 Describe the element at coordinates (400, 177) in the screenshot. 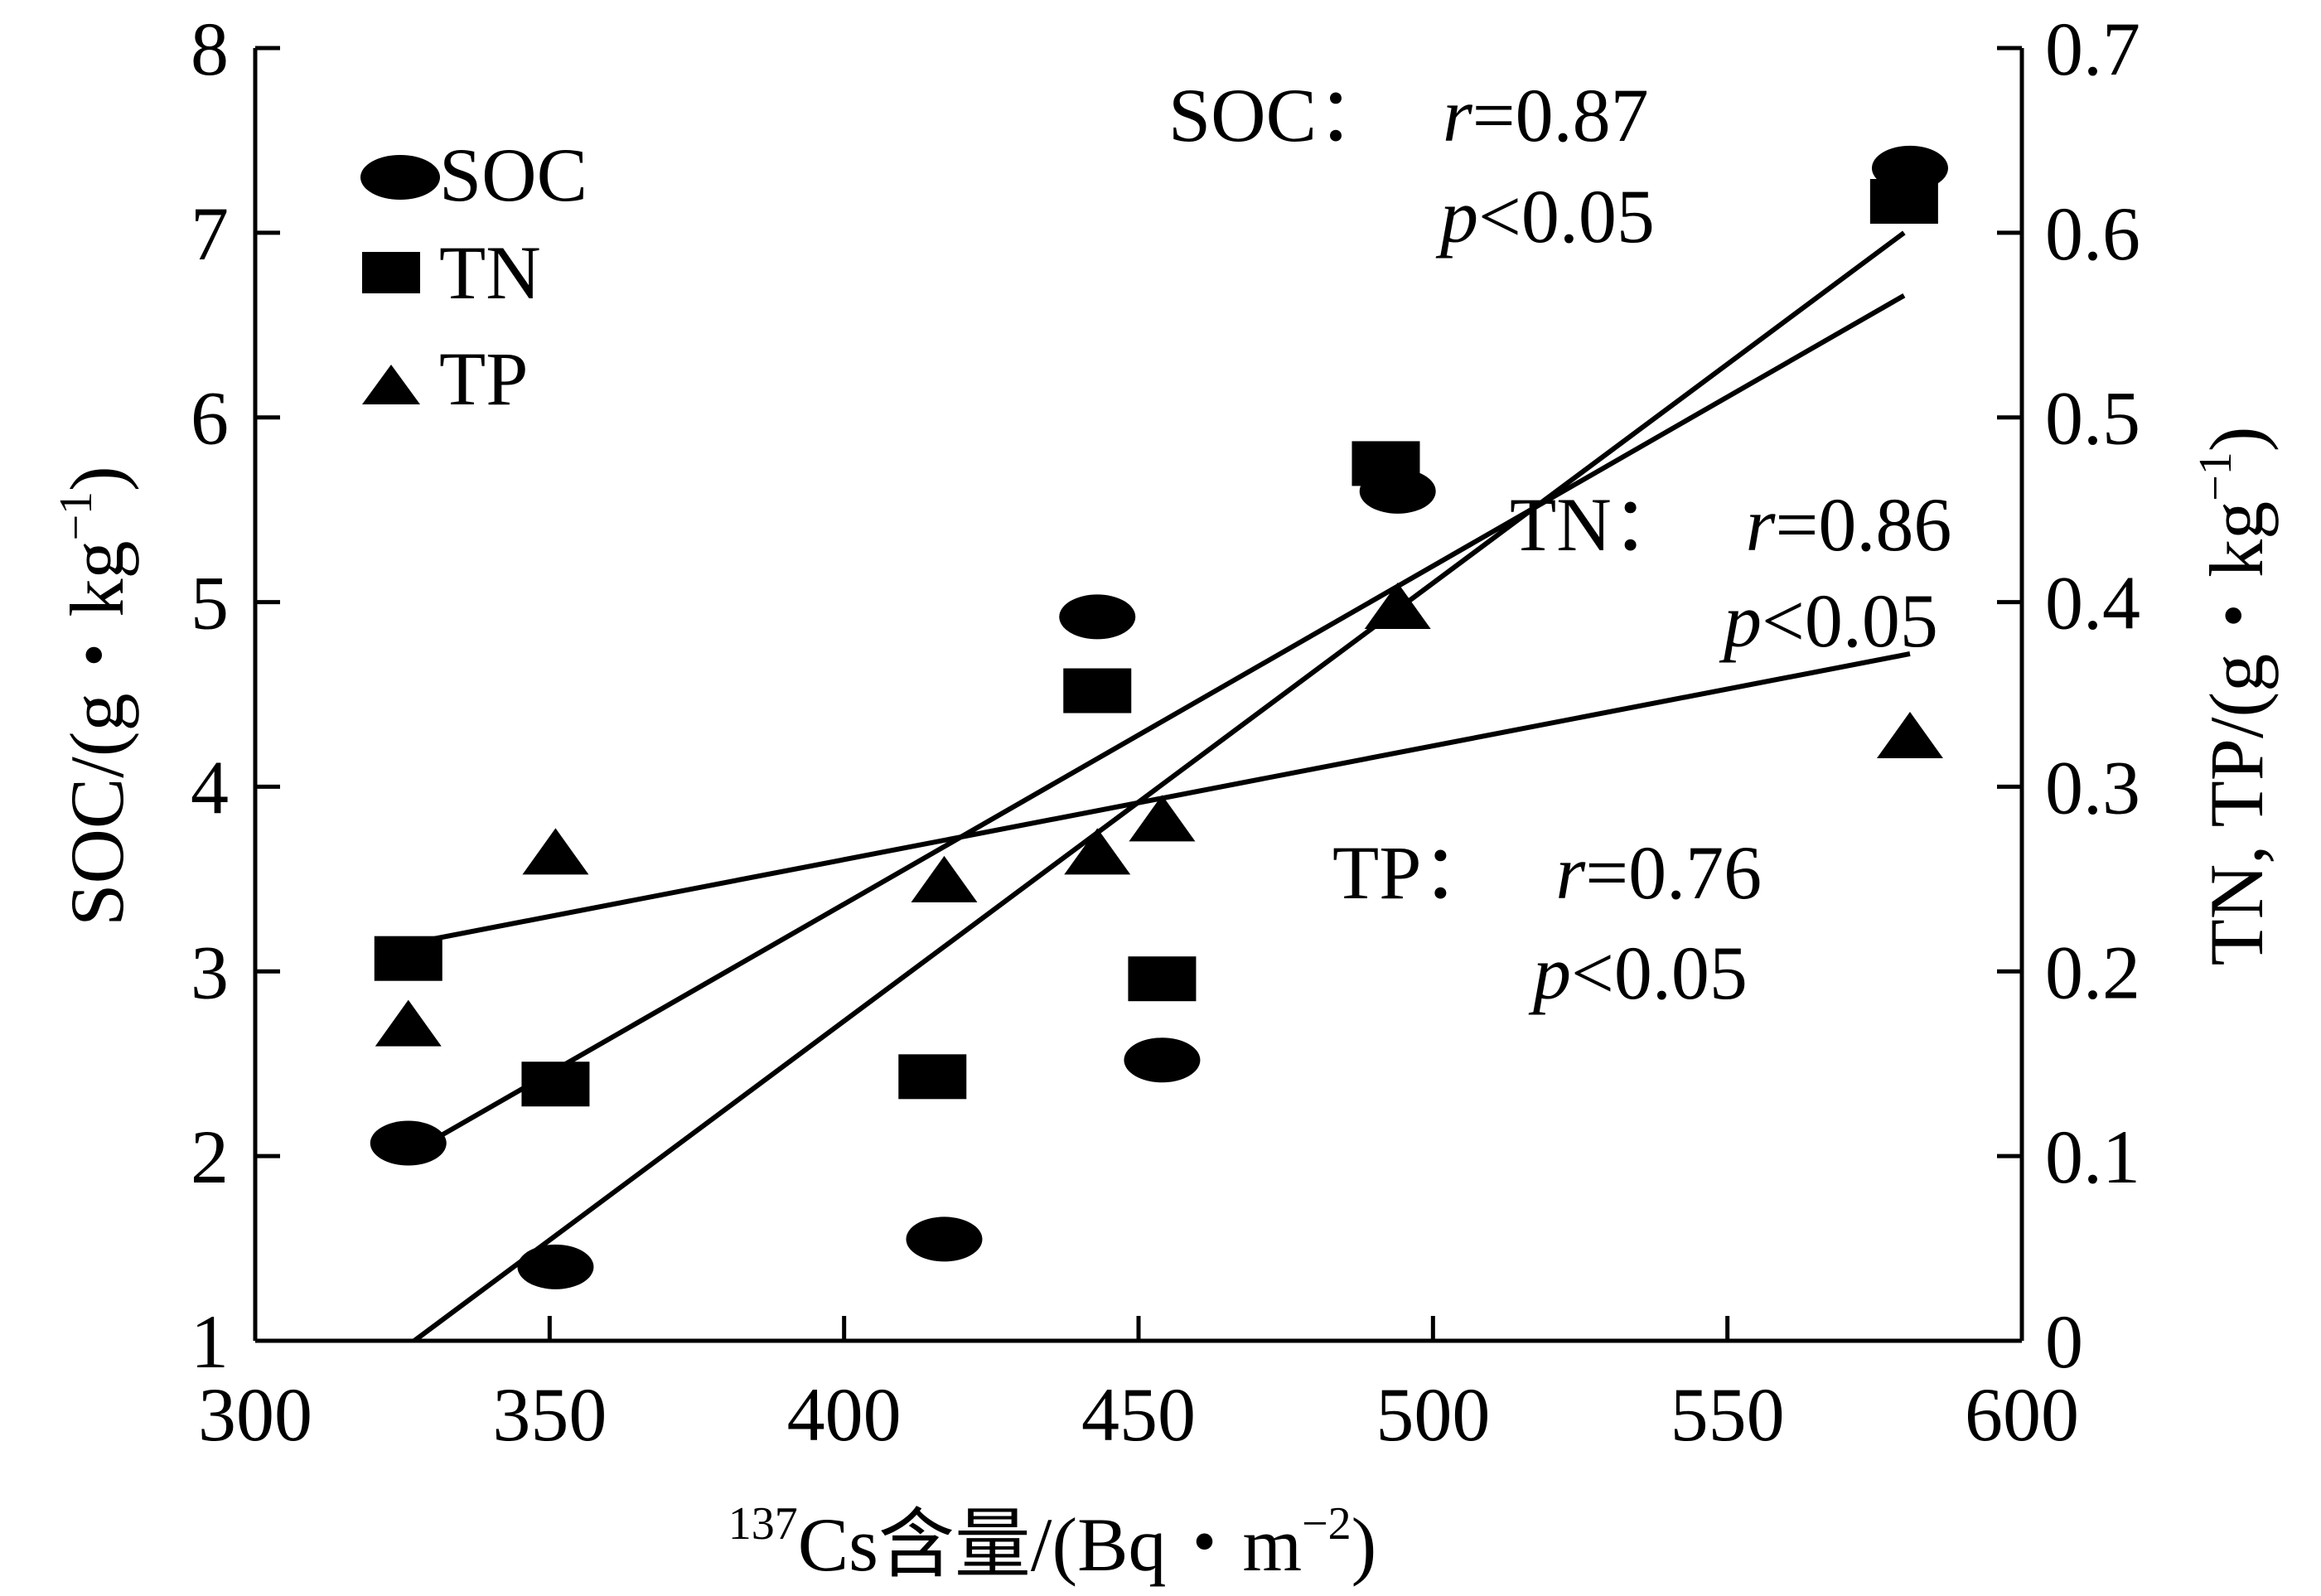

I see `legend-marker-soc` at that location.